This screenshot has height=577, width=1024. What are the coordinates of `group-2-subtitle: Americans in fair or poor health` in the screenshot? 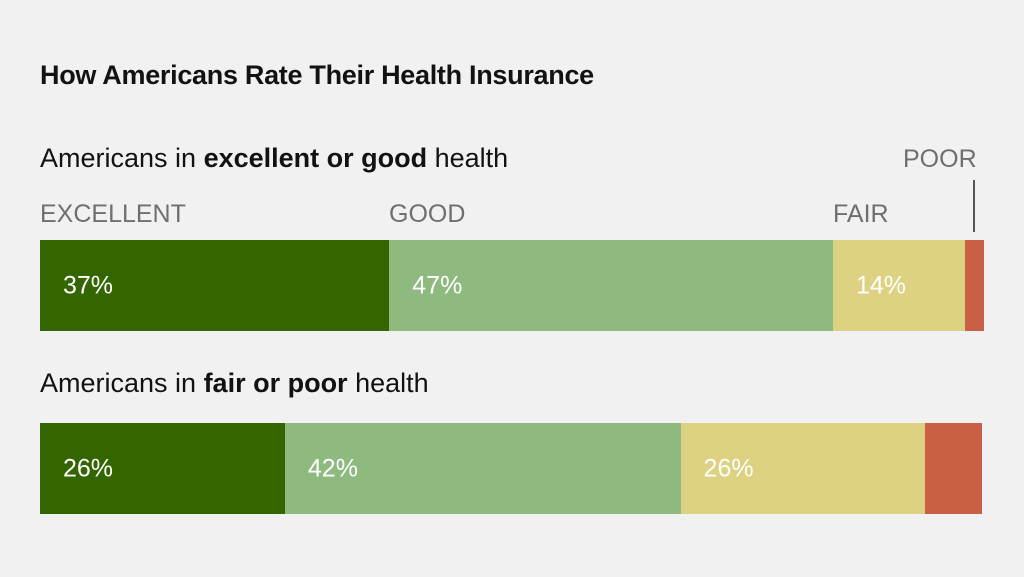 It's located at (234, 383).